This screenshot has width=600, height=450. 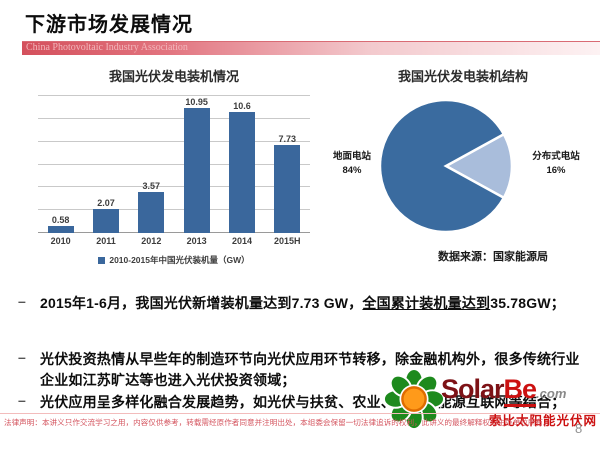 What do you see at coordinates (106, 203) in the screenshot?
I see `bar-value-label: 2.07` at bounding box center [106, 203].